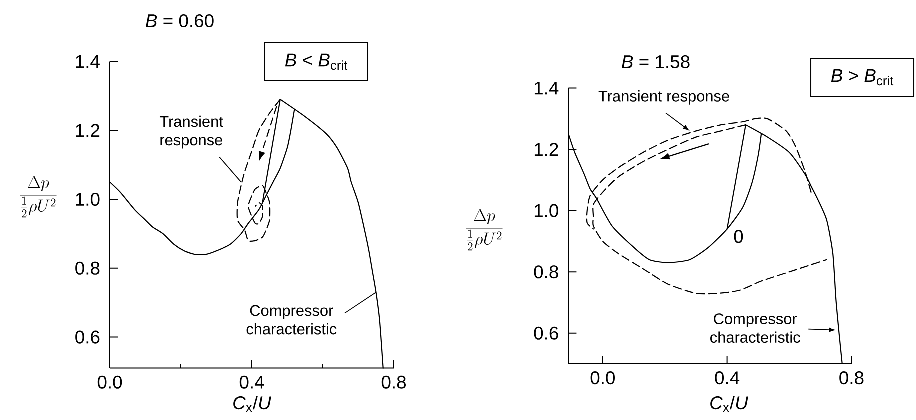  Describe the element at coordinates (862, 77) in the screenshot. I see `text: B > B$_{crit}$` at that location.